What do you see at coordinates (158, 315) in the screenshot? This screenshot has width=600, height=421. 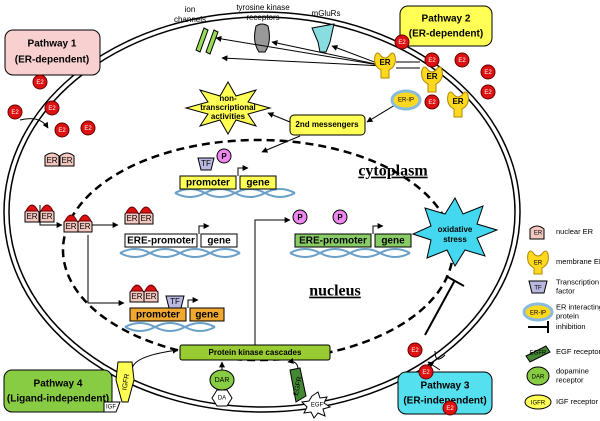 I see `promoter-label: promoter` at bounding box center [158, 315].